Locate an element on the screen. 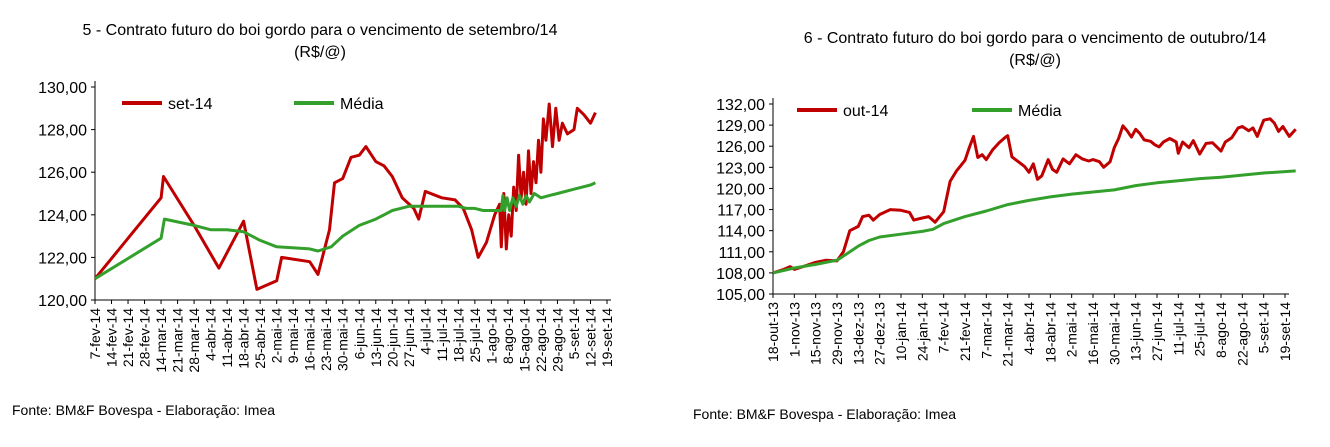 Image resolution: width=1330 pixels, height=447 pixels. x-tick-label: 29-ago-14 is located at coordinates (557, 340).